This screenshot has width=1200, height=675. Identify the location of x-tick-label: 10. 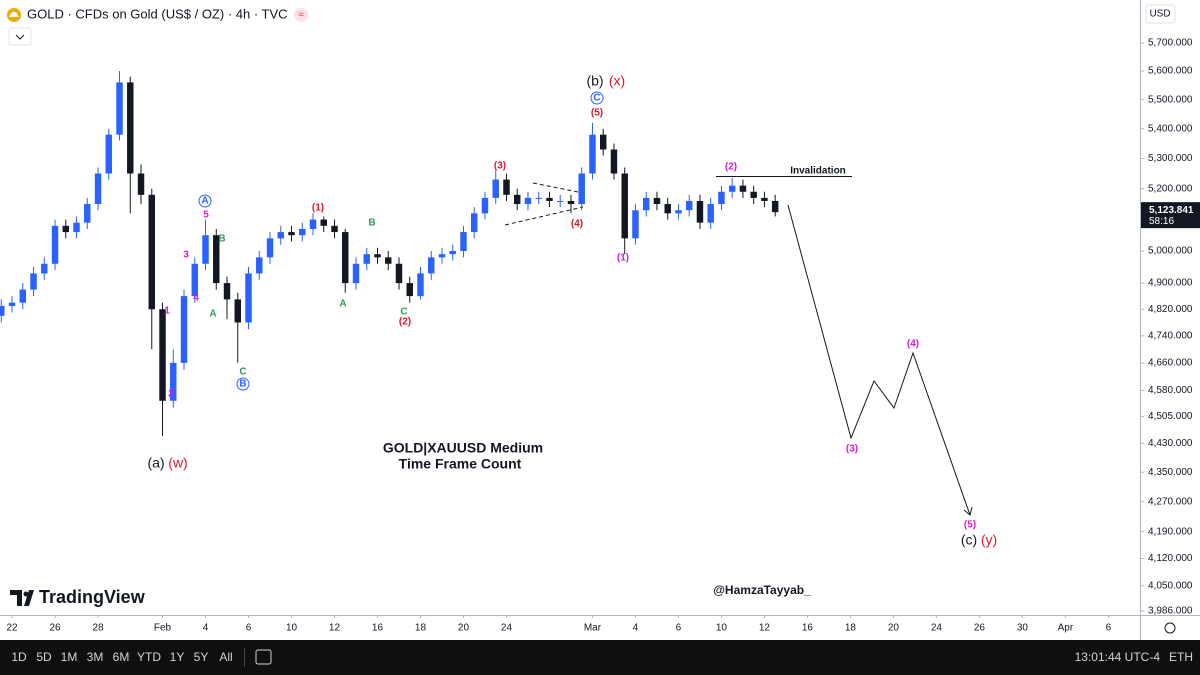
(722, 628).